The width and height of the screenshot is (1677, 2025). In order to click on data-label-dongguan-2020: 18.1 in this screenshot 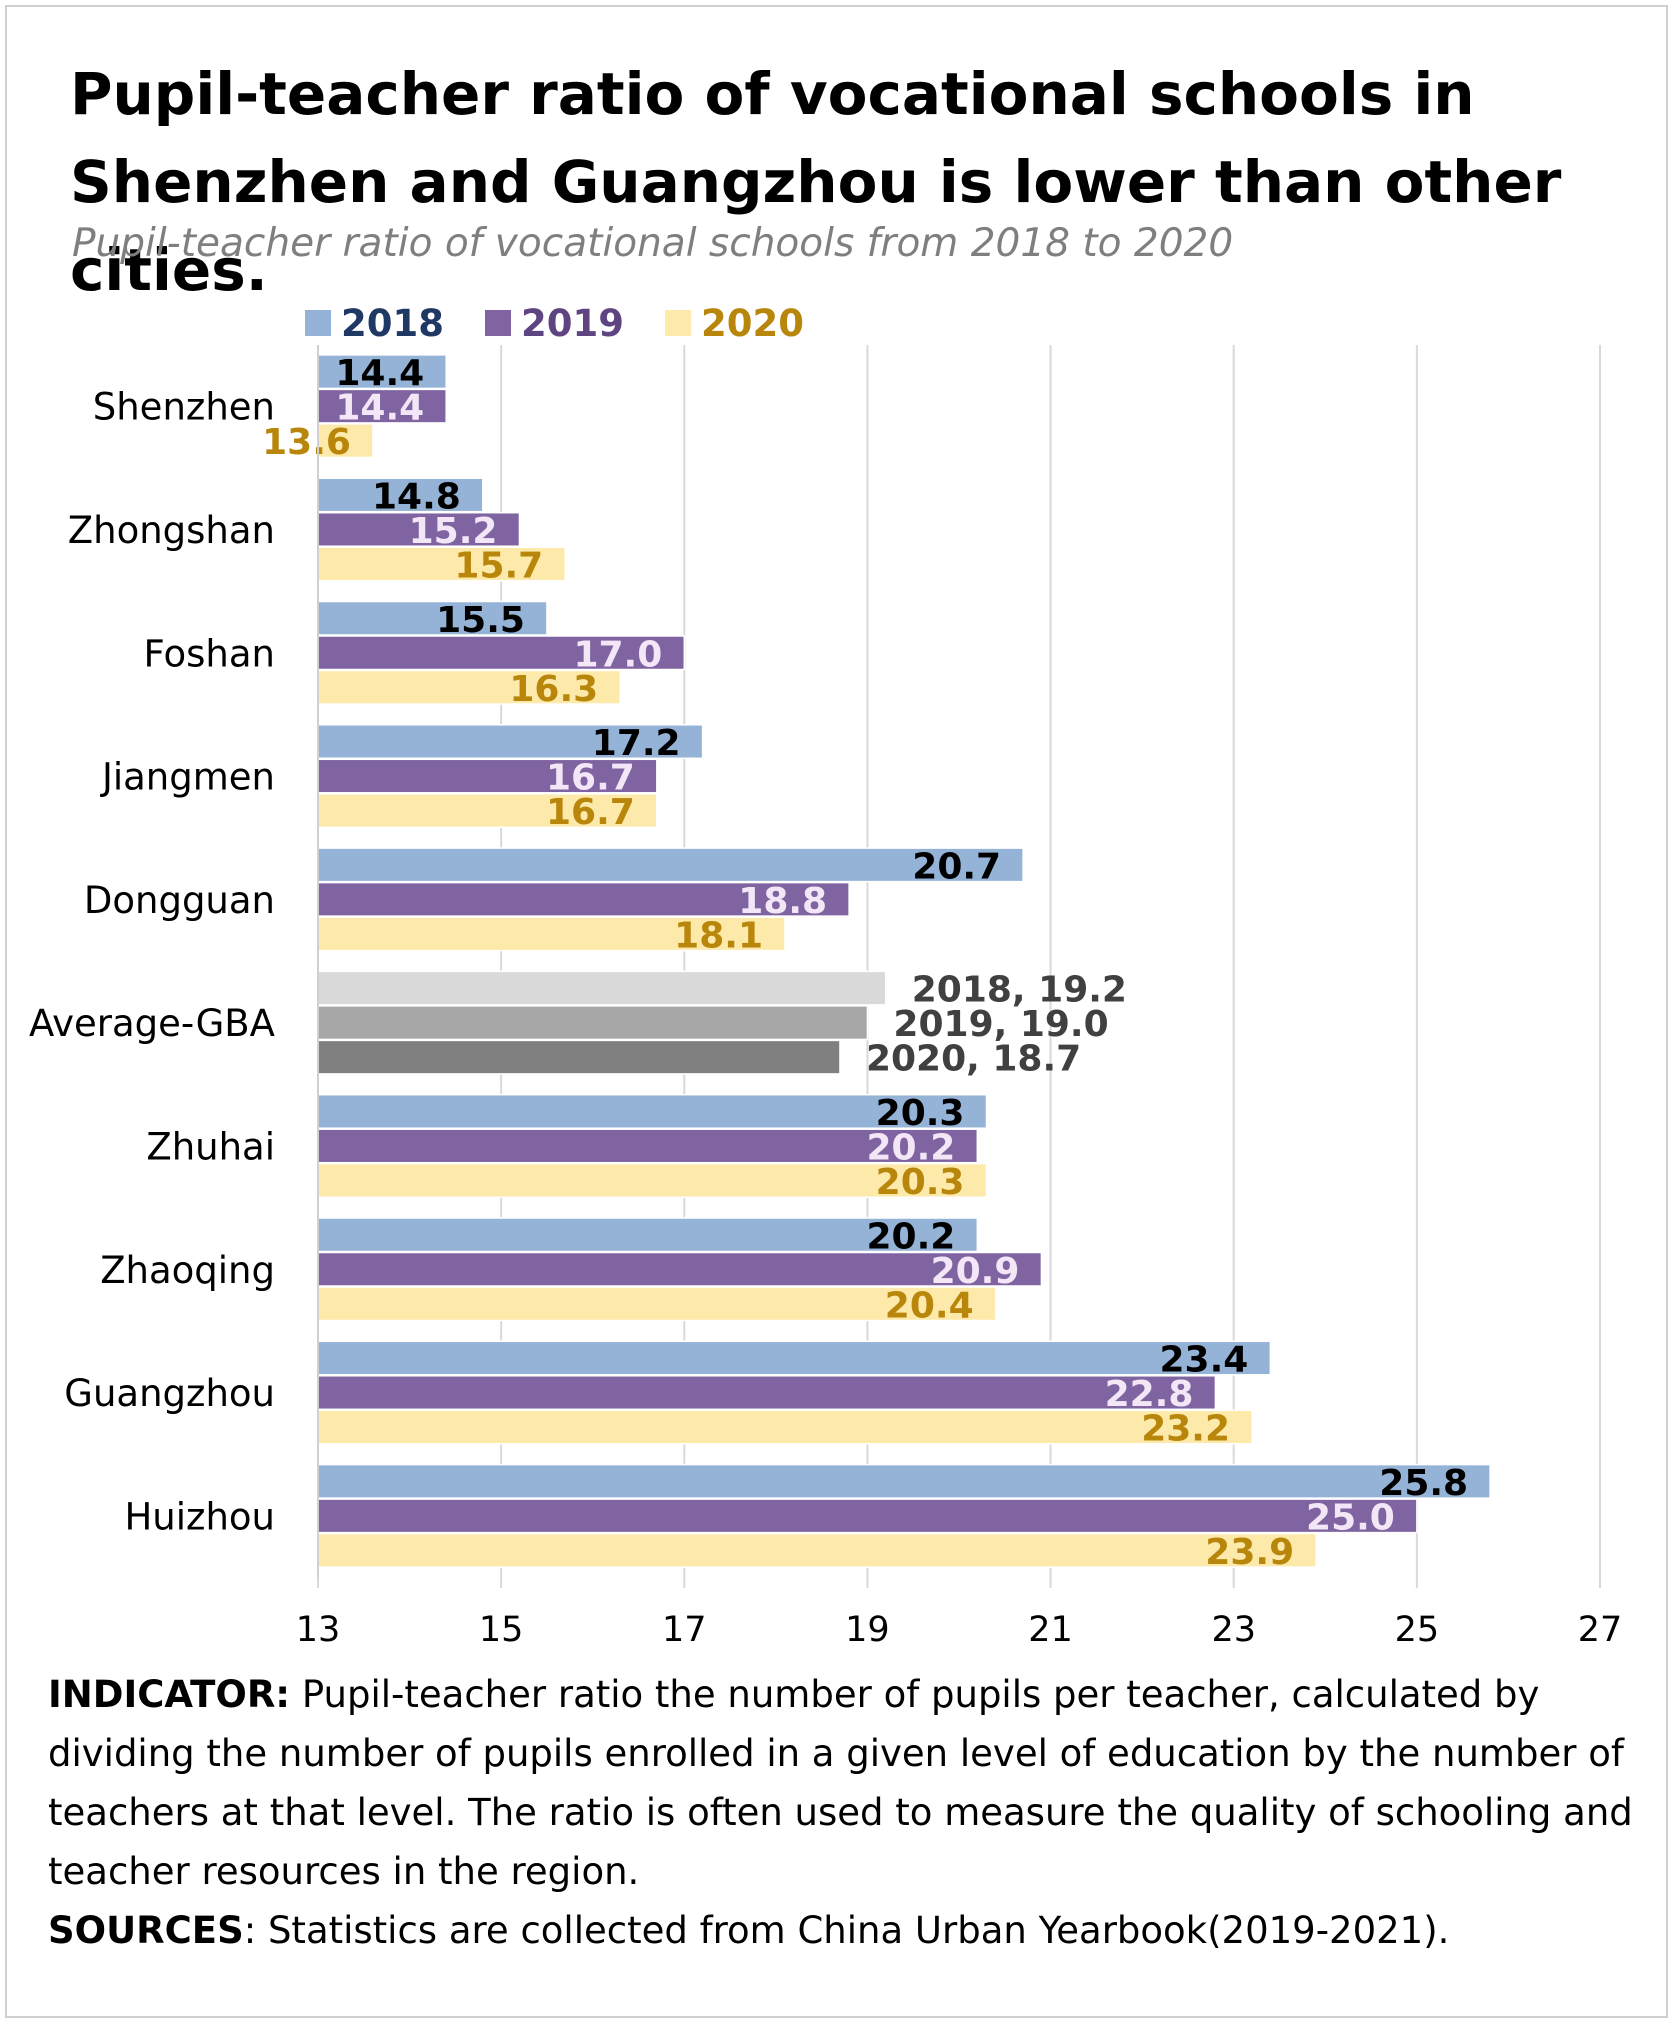, I will do `click(718, 935)`.